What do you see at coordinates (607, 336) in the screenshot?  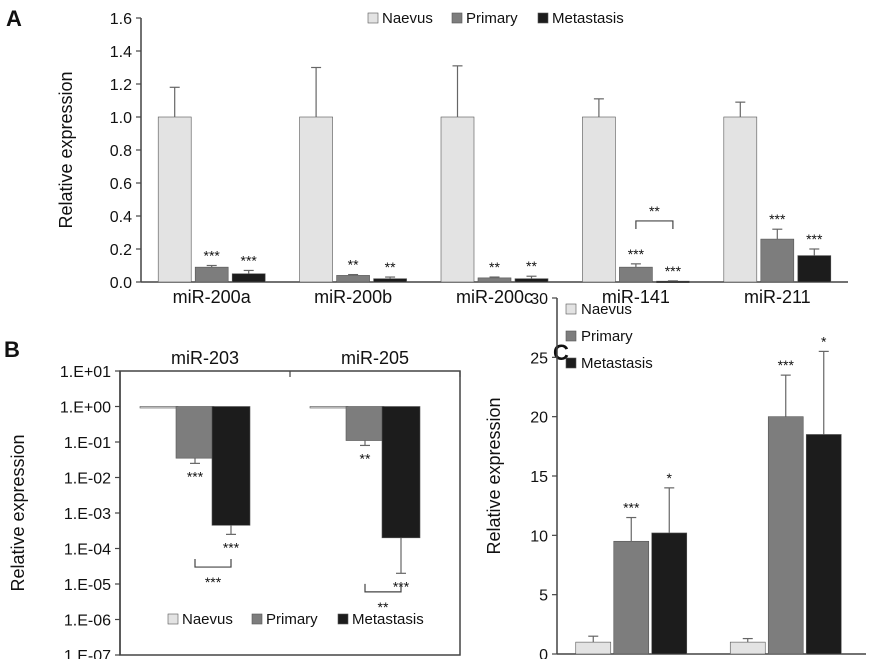 I see `panel-c-legend-label: Primary` at bounding box center [607, 336].